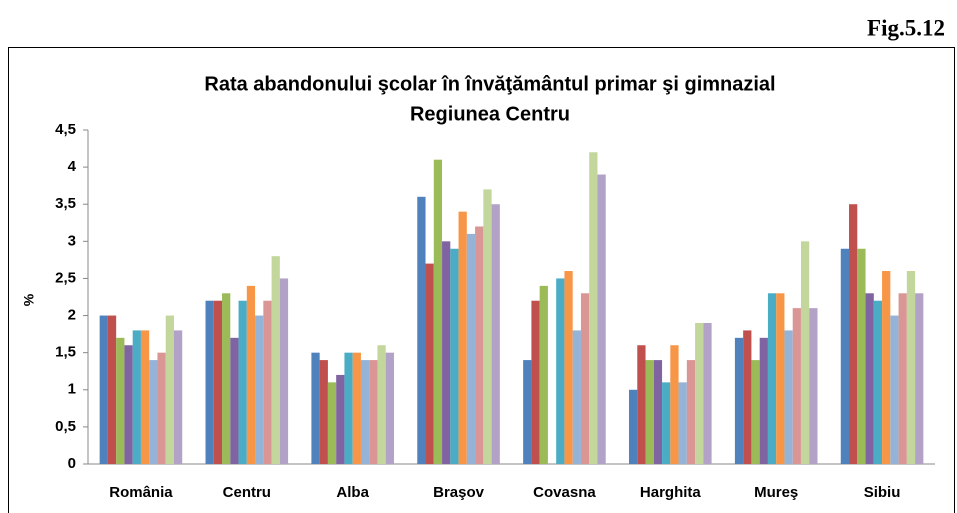 The image size is (957, 513). What do you see at coordinates (65, 352) in the screenshot?
I see `y-tick-label: 1,5` at bounding box center [65, 352].